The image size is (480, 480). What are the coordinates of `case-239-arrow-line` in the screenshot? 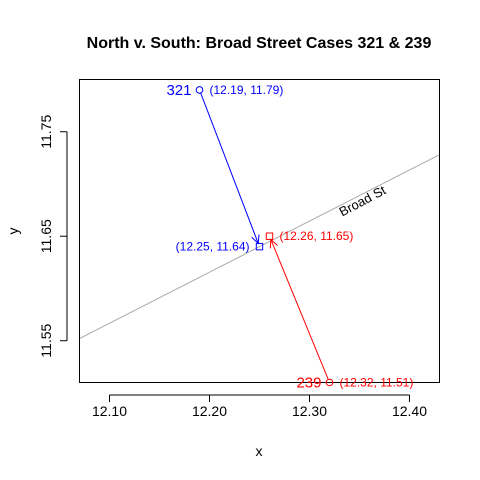 It's located at (299, 309).